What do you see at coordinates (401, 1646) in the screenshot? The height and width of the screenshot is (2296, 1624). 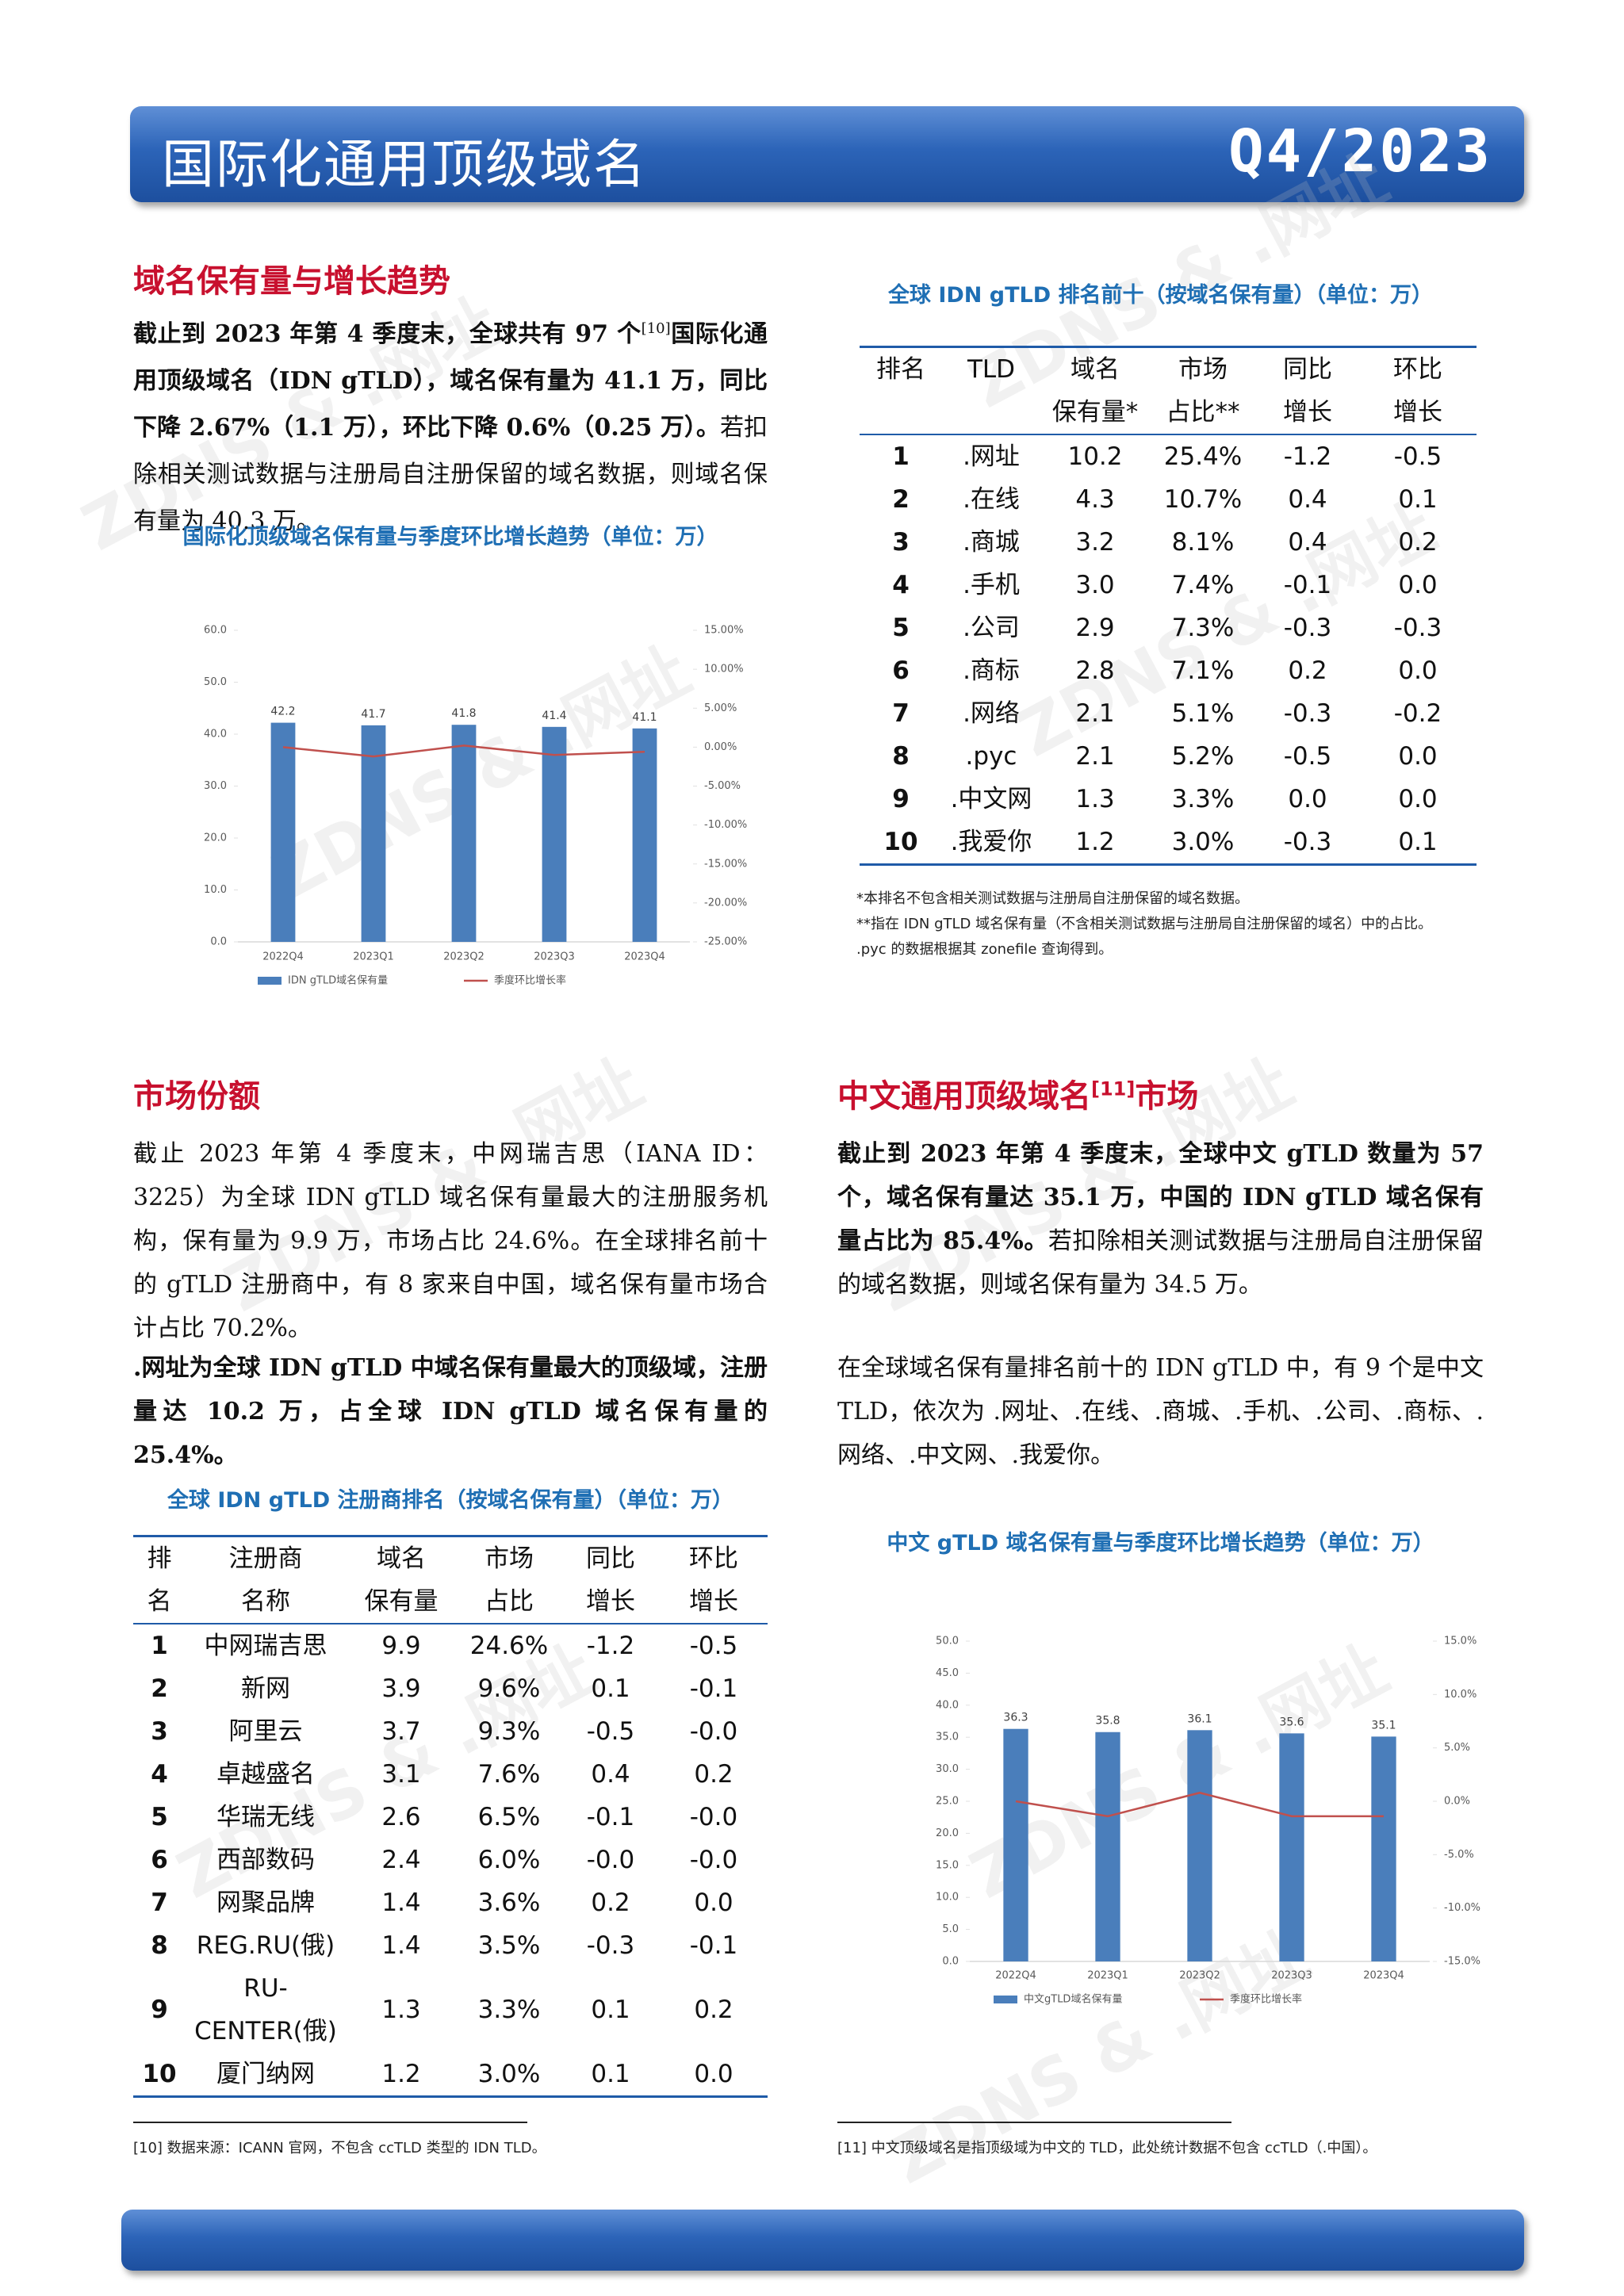 I see `table-cell: 9.9` at bounding box center [401, 1646].